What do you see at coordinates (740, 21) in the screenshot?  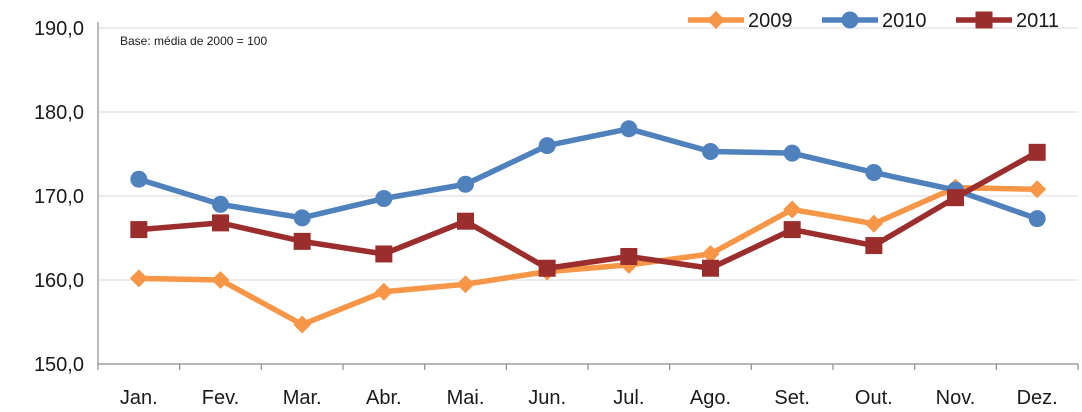 I see `legend-item-2009: 2009` at bounding box center [740, 21].